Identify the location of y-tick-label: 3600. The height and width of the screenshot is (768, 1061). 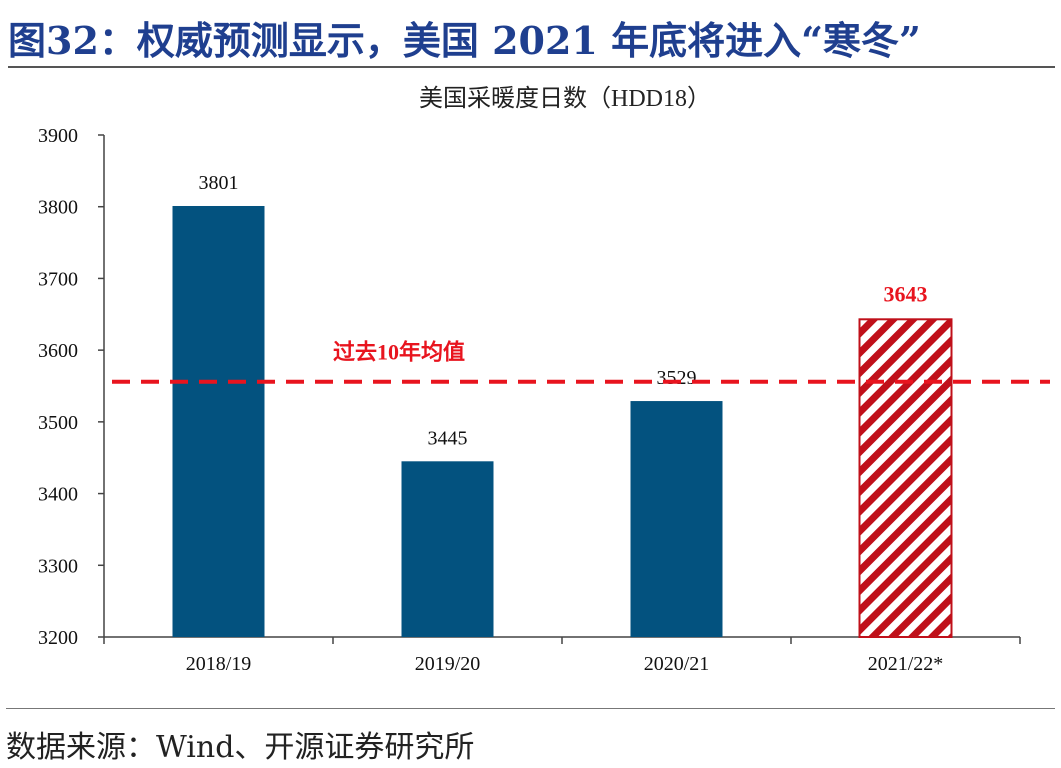
(58, 351).